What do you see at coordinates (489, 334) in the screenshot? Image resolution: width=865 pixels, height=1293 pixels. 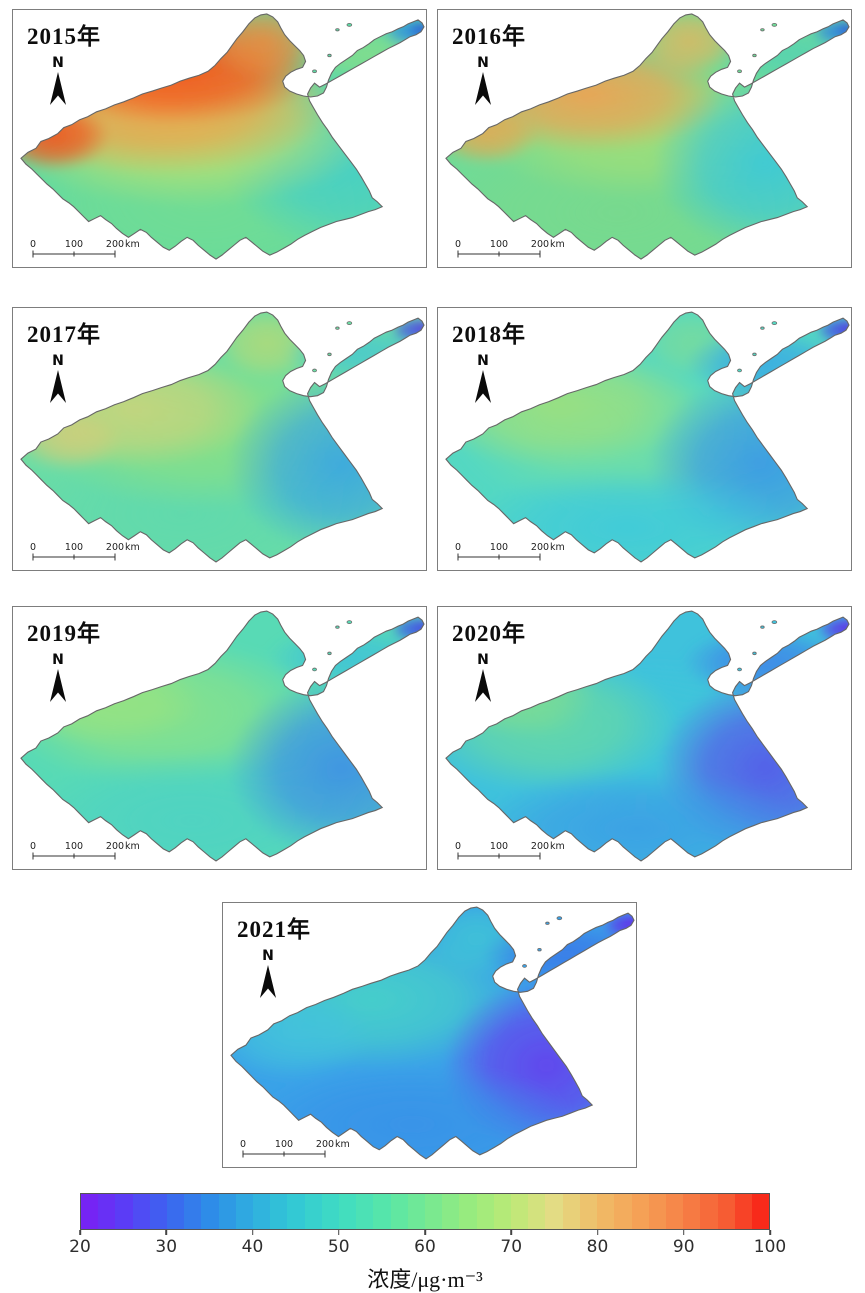 I see `year-label-2018: 2018年` at bounding box center [489, 334].